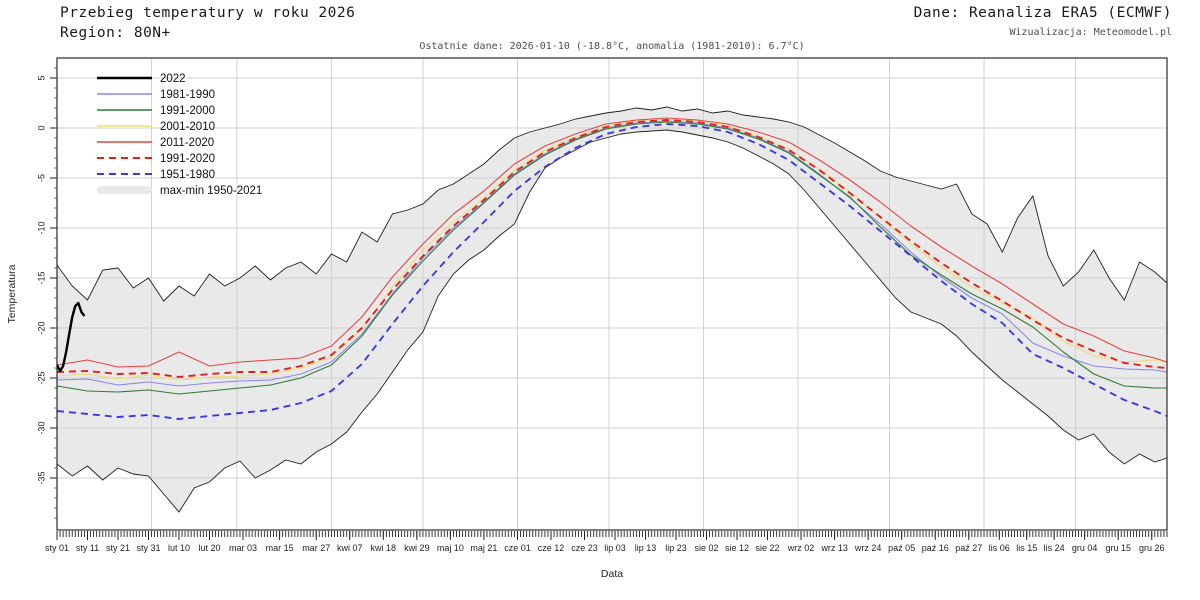  What do you see at coordinates (801, 548) in the screenshot?
I see `x-tick-label: wrz 02` at bounding box center [801, 548].